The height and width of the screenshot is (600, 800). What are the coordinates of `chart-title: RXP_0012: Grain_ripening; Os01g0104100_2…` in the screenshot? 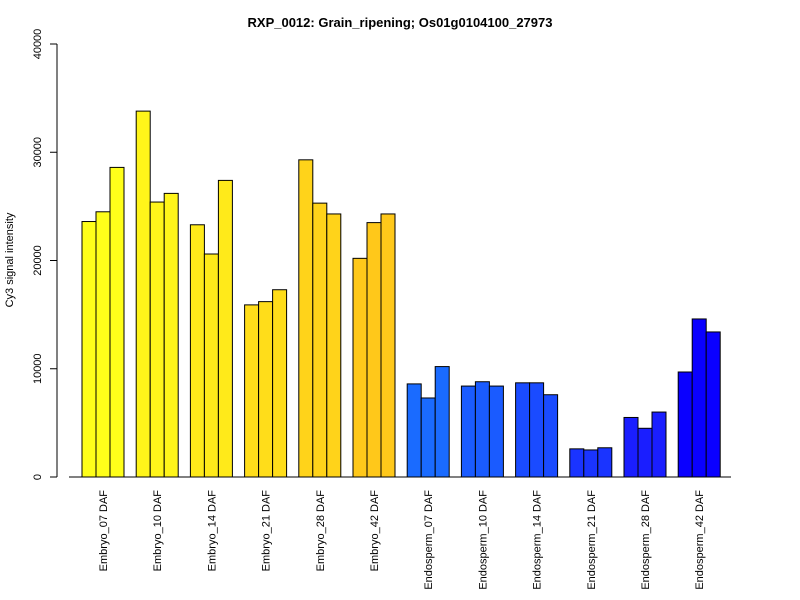 It's located at (400, 22).